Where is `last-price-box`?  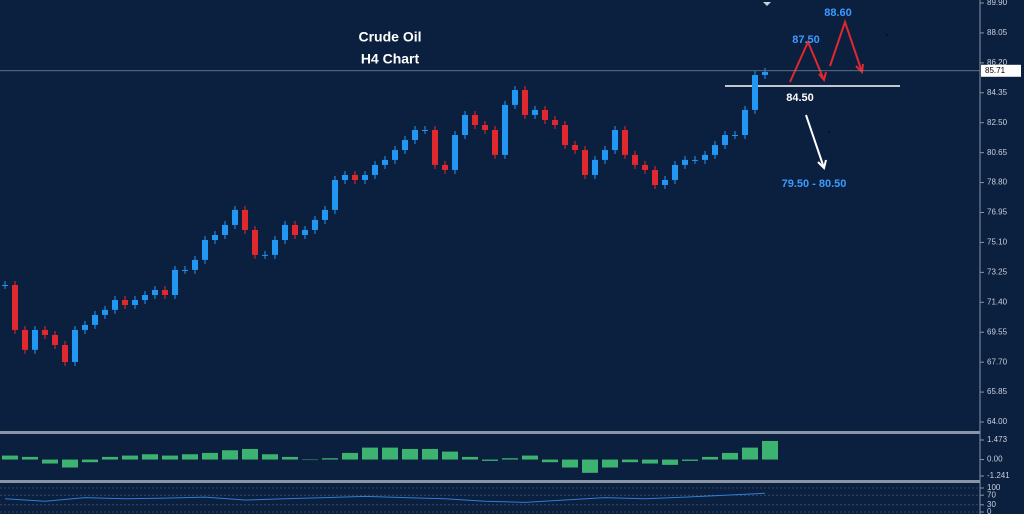
last-price-box is located at coordinates (1001, 70).